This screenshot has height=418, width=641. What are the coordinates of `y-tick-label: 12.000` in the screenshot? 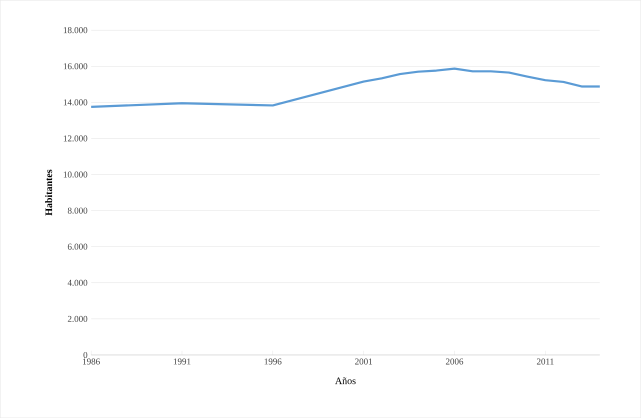 It's located at (76, 138).